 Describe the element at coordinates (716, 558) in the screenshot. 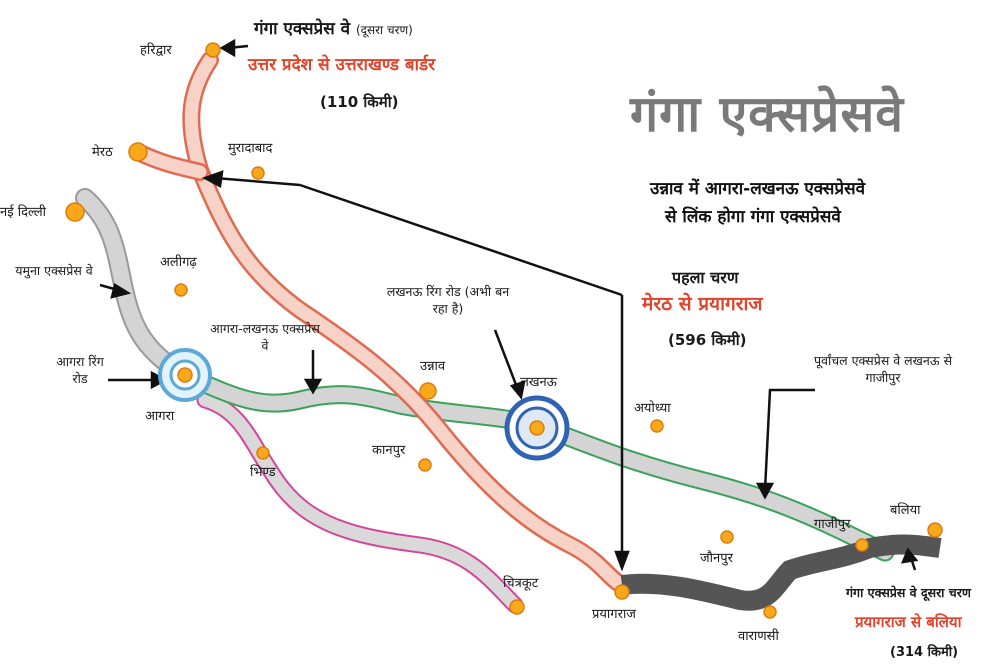

I see `city-jaunpur: जौनपुर` at that location.